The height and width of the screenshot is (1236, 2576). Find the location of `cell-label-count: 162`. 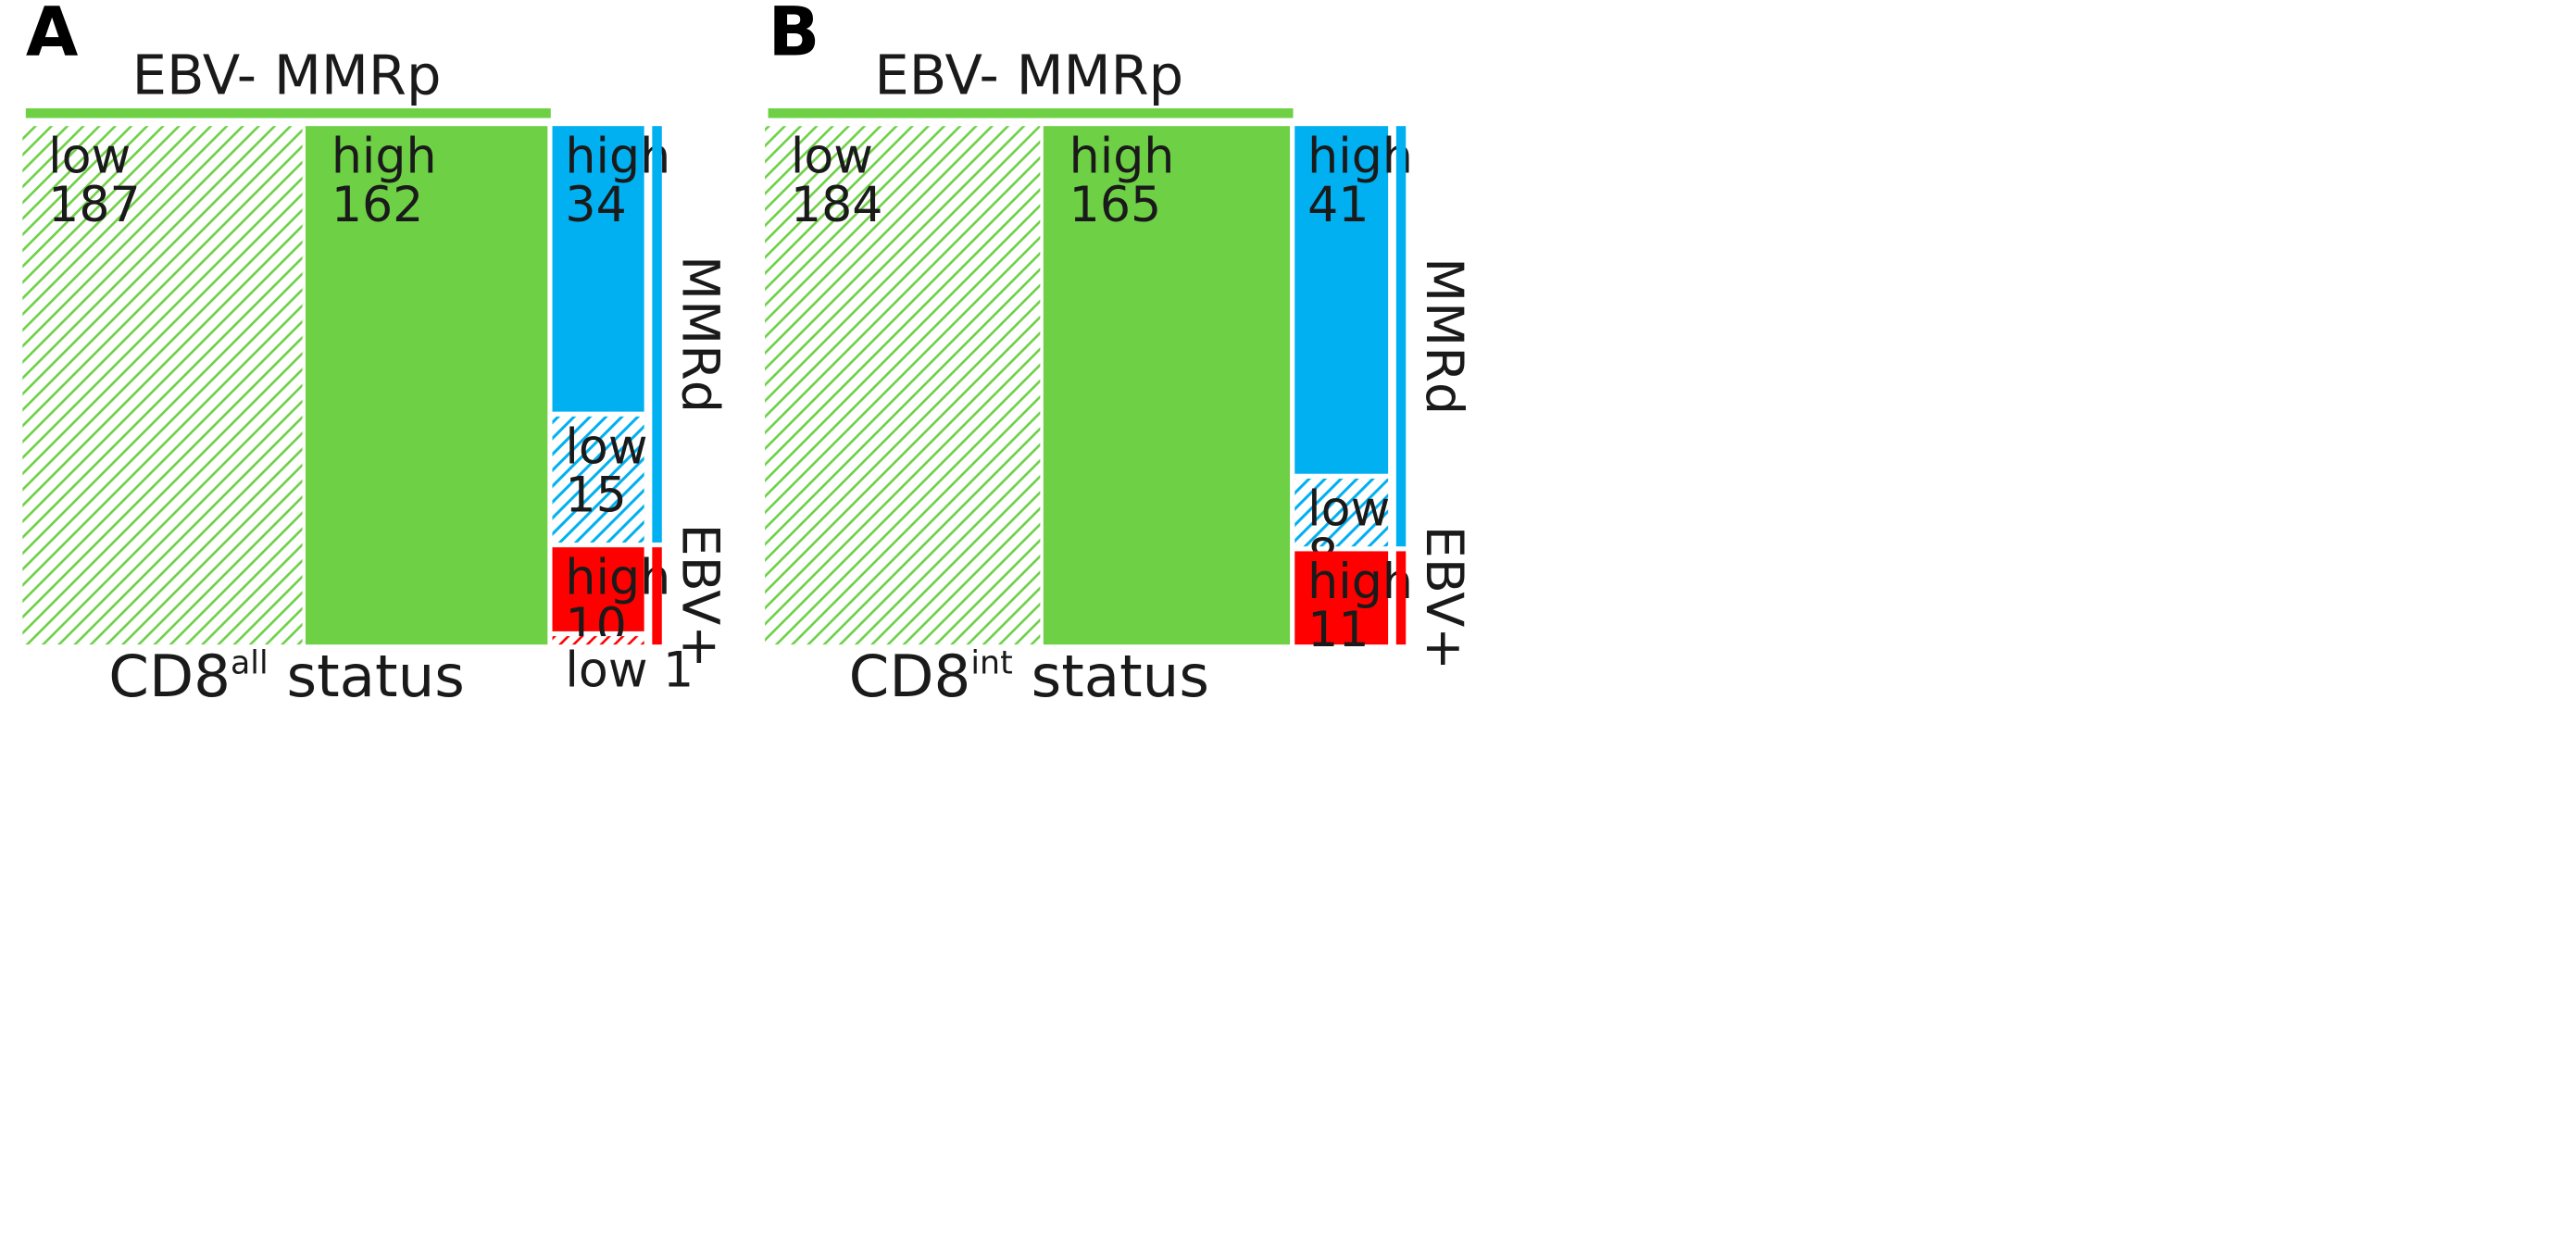

cell-label-count: 162 is located at coordinates (377, 206).